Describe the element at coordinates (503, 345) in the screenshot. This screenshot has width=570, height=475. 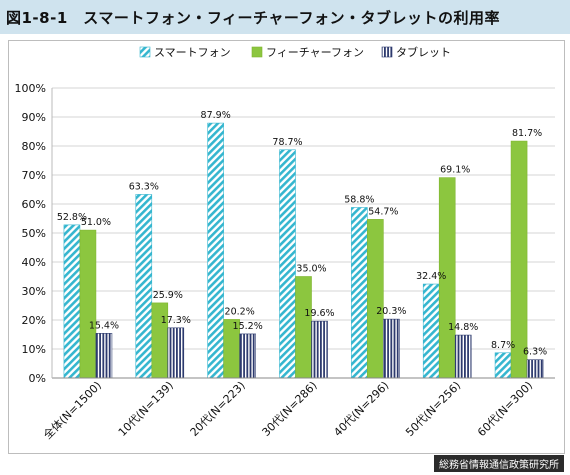
I see `data-label: 8.7%` at that location.